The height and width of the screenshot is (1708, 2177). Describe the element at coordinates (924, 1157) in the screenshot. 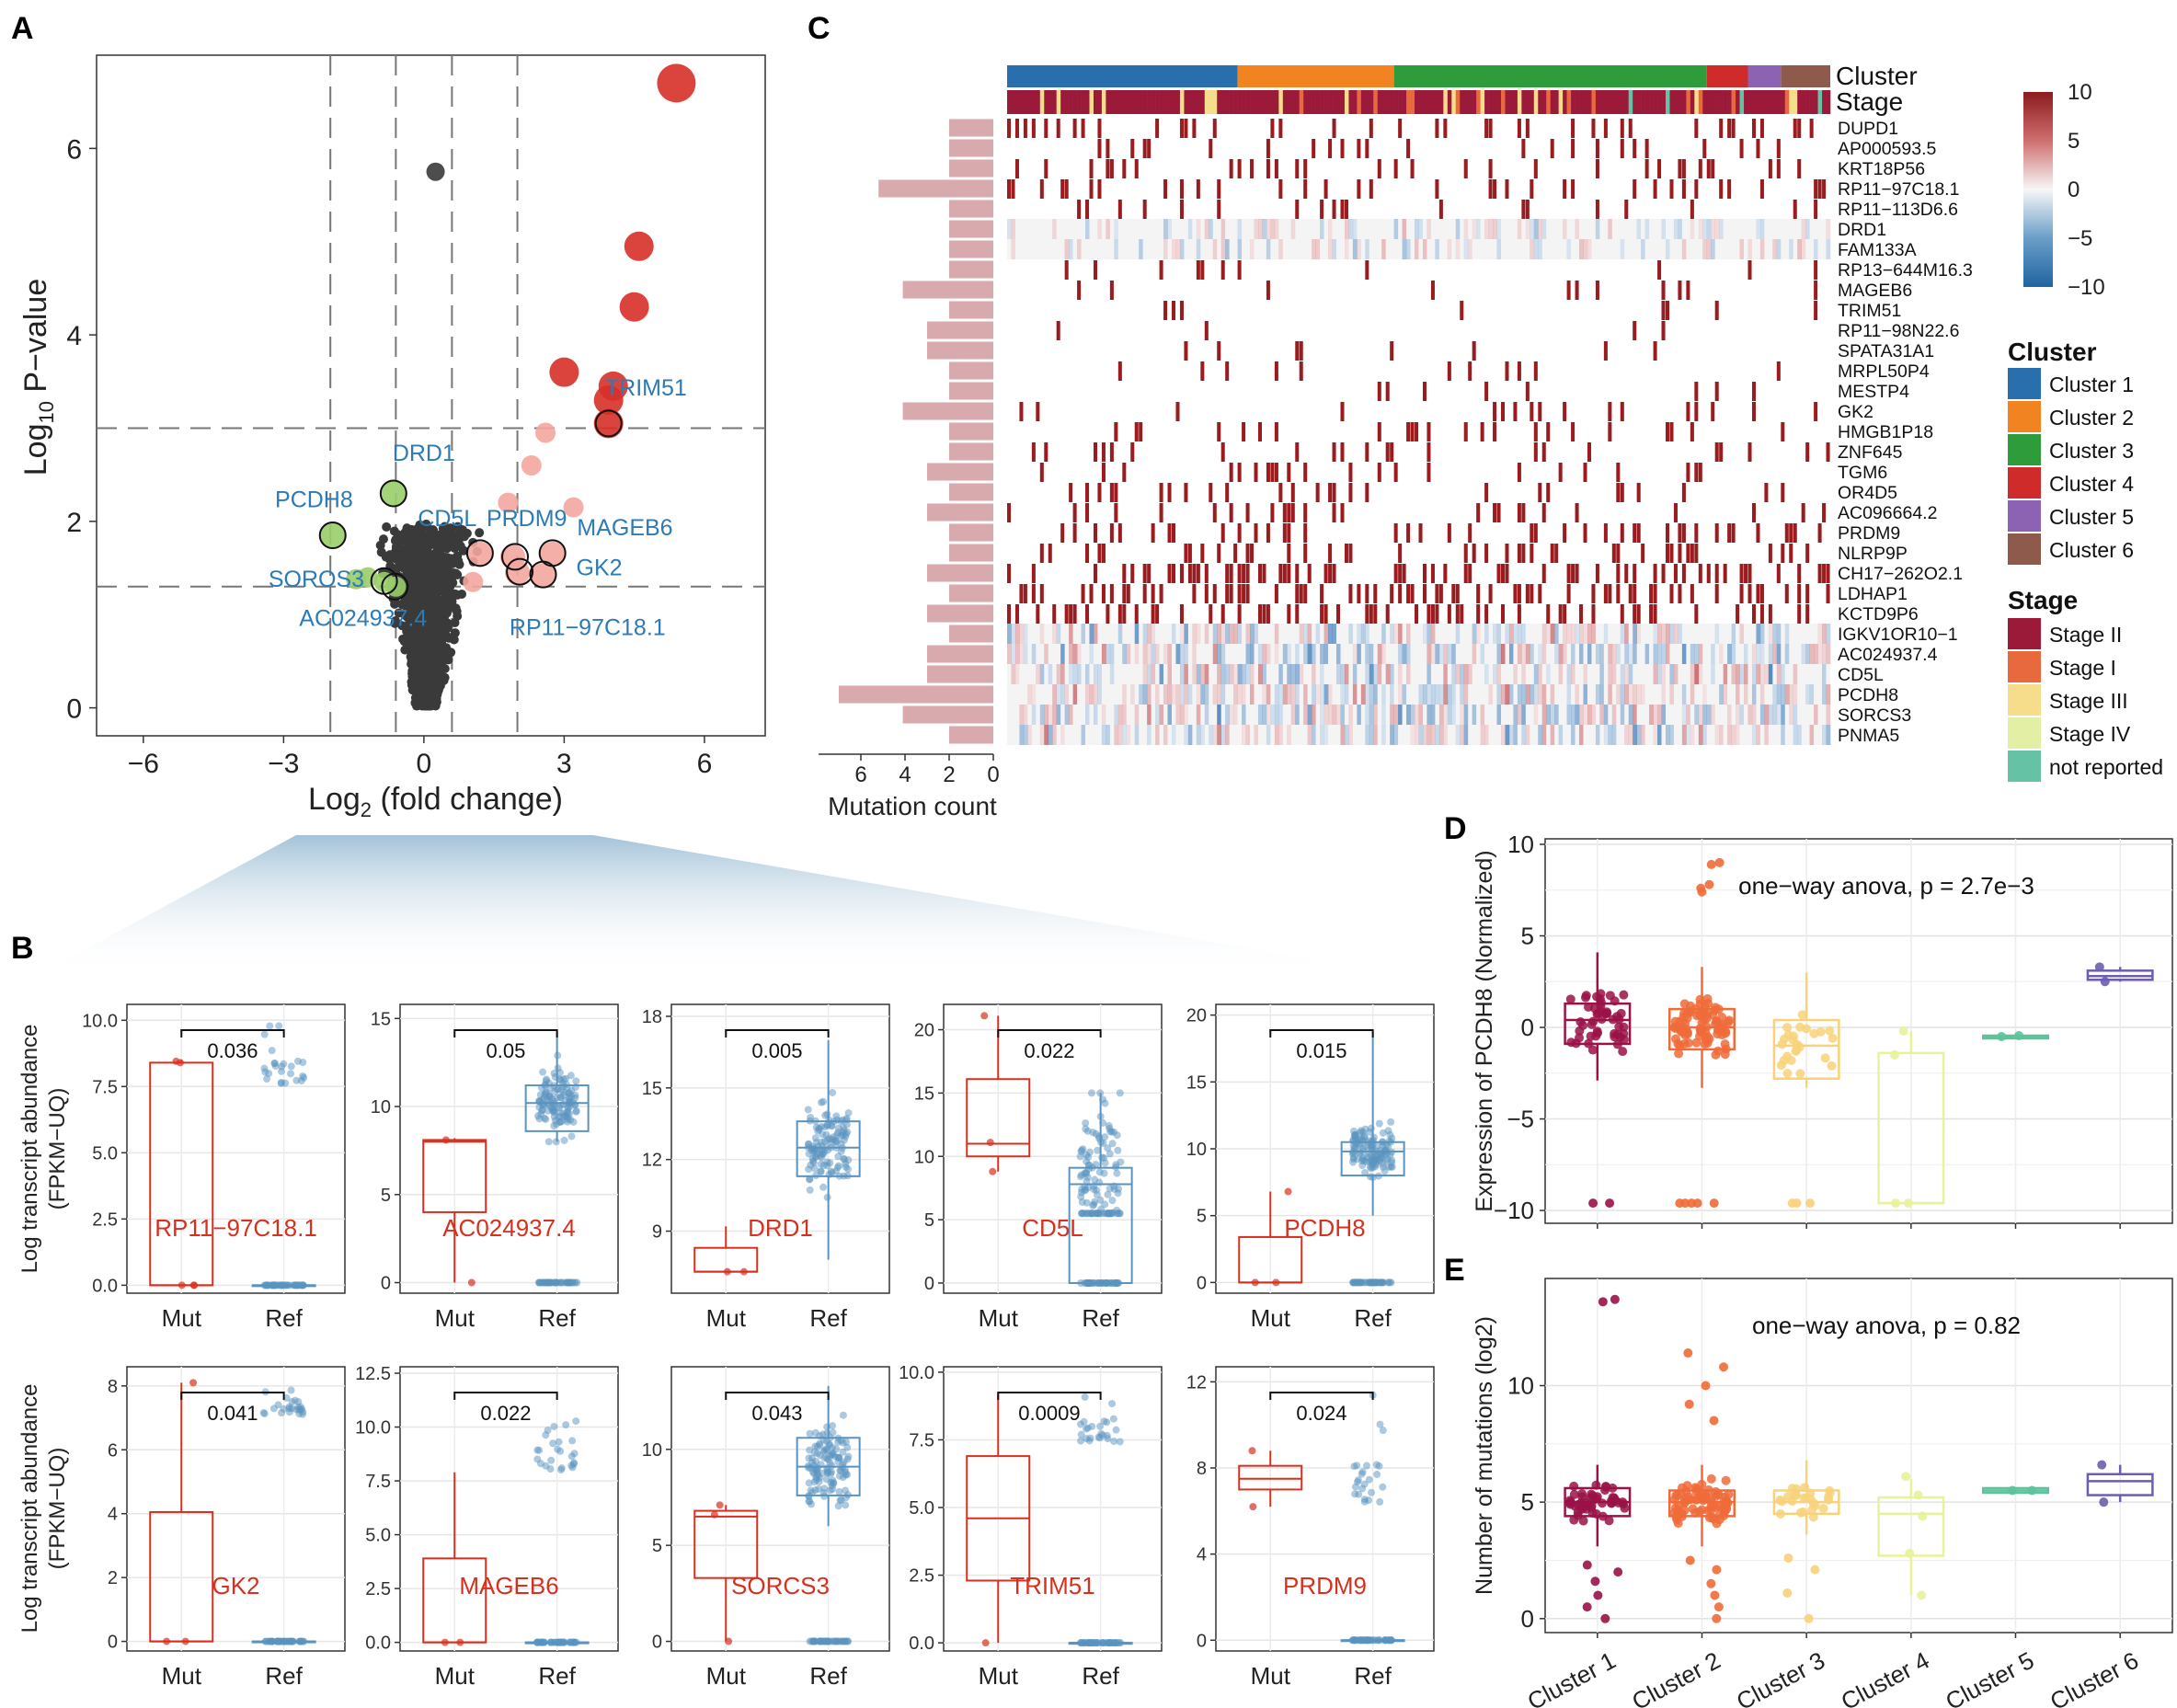

I see `boxplot-y-tick-label: 10` at that location.